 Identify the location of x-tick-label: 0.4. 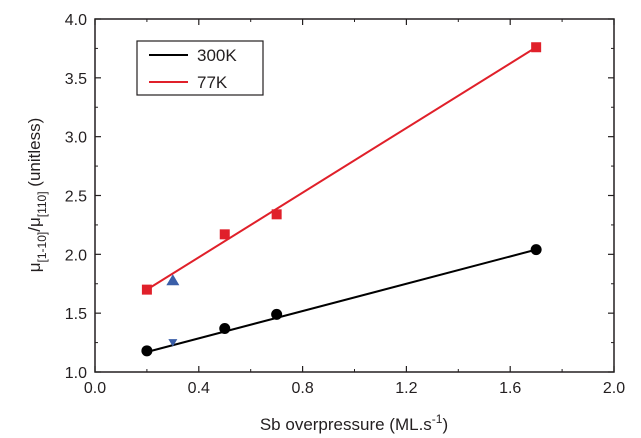
(199, 388).